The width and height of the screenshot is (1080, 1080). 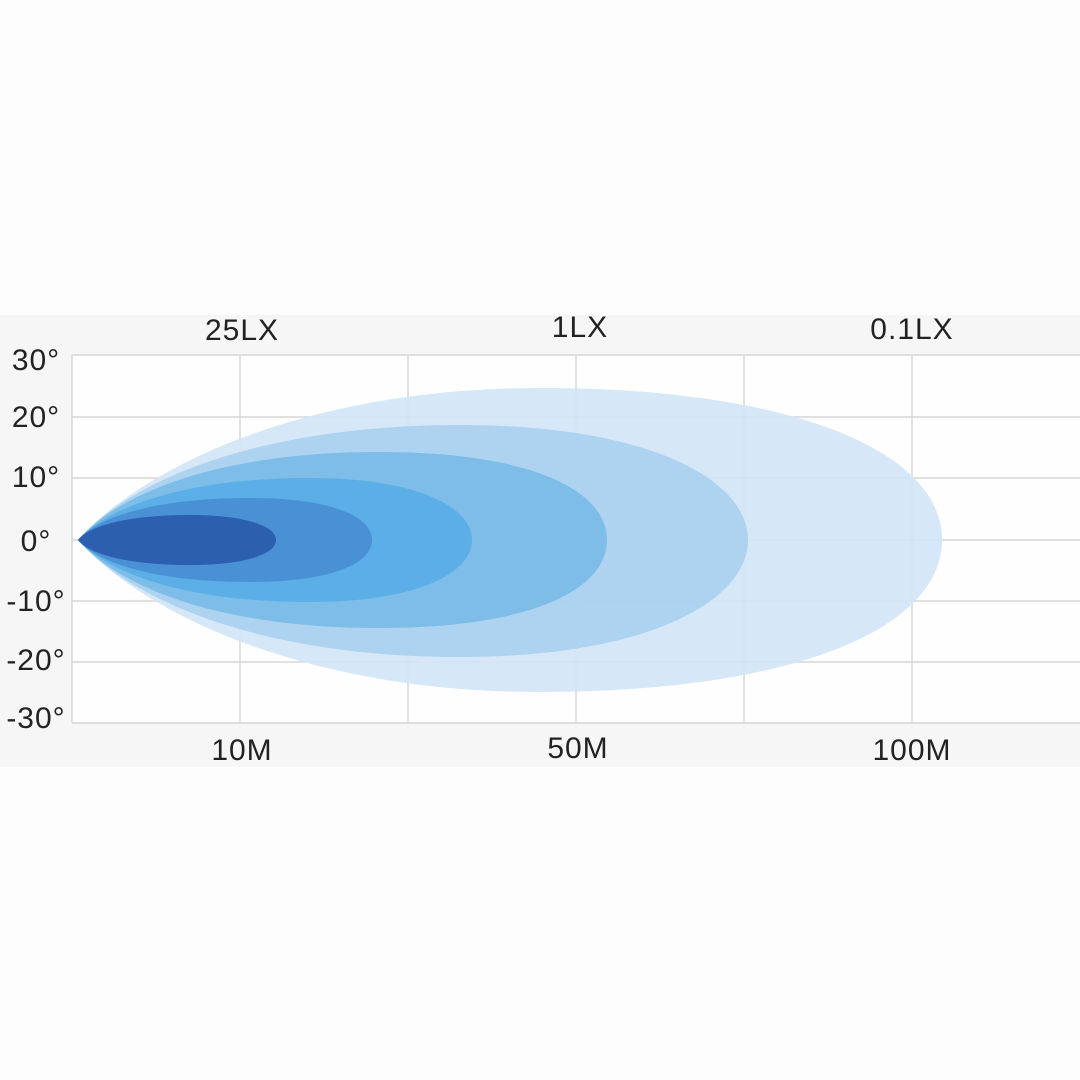 I want to click on y-labels: 30° 20° 10° 0° -10° -20° -30°, so click(x=35, y=539).